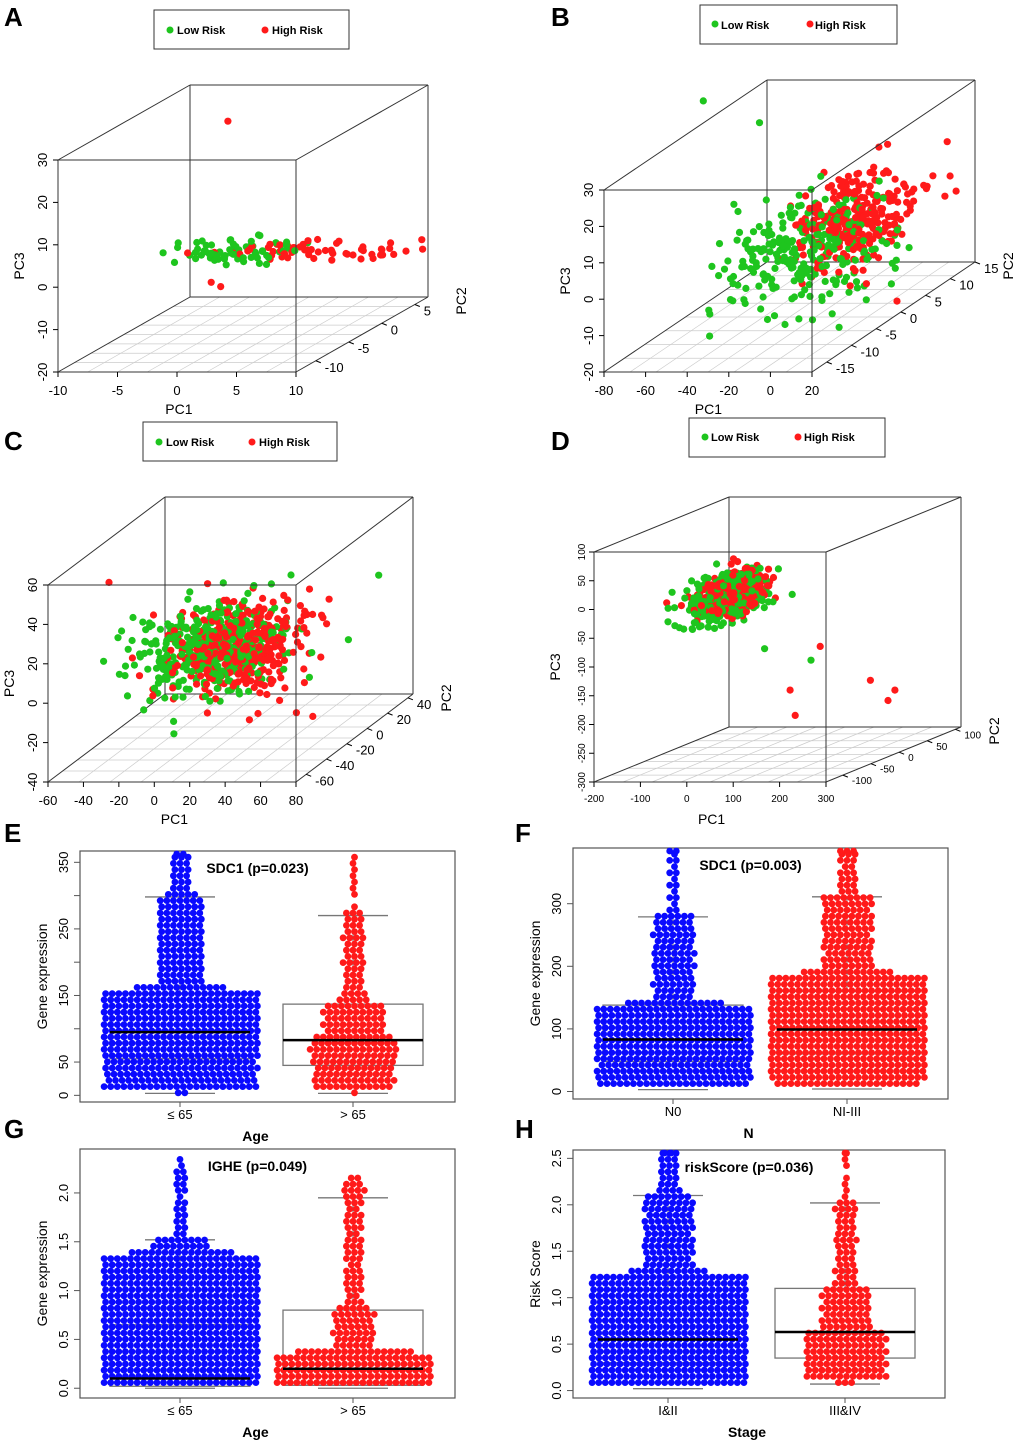  I want to click on z-tick-label: 20, so click(32, 664).